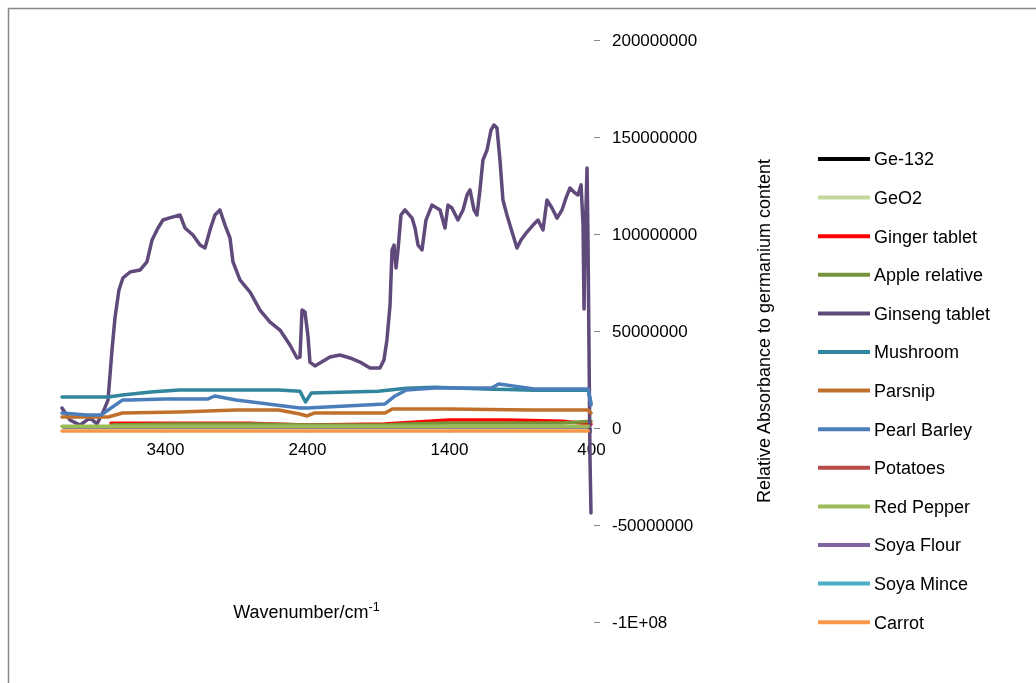 Image resolution: width=1036 pixels, height=683 pixels. I want to click on legend-label: Ge-132, so click(904, 159).